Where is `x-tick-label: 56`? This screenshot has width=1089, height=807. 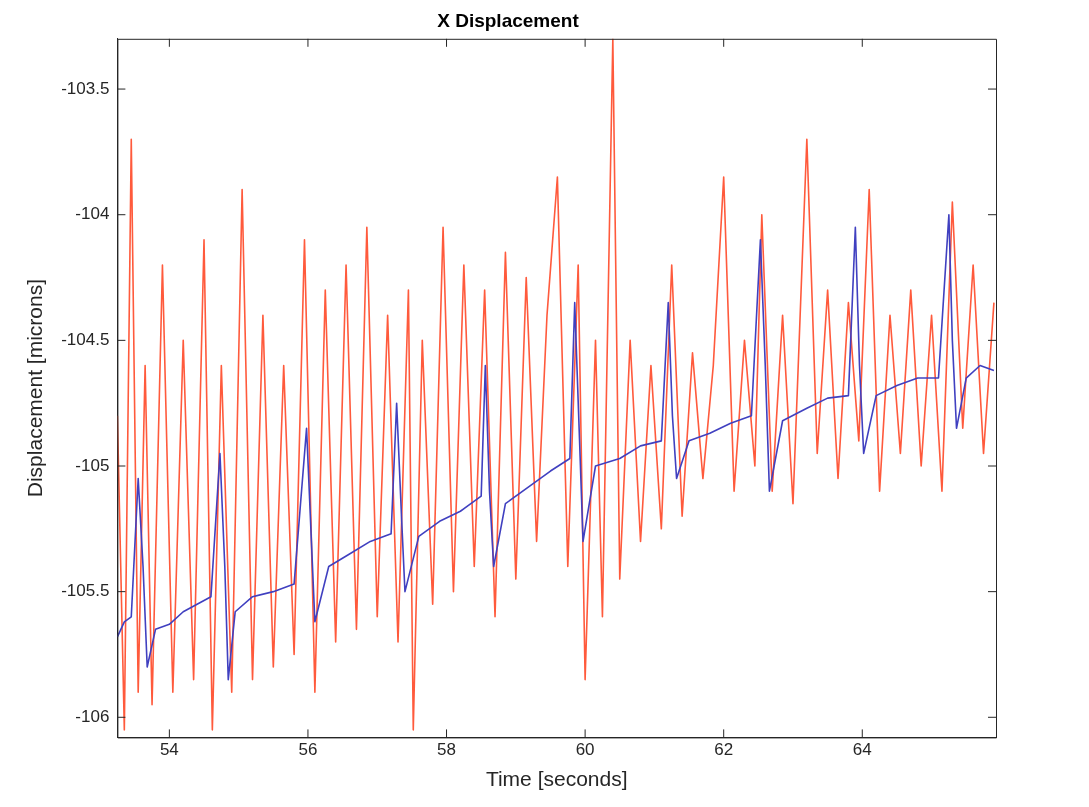 x-tick-label: 56 is located at coordinates (308, 750).